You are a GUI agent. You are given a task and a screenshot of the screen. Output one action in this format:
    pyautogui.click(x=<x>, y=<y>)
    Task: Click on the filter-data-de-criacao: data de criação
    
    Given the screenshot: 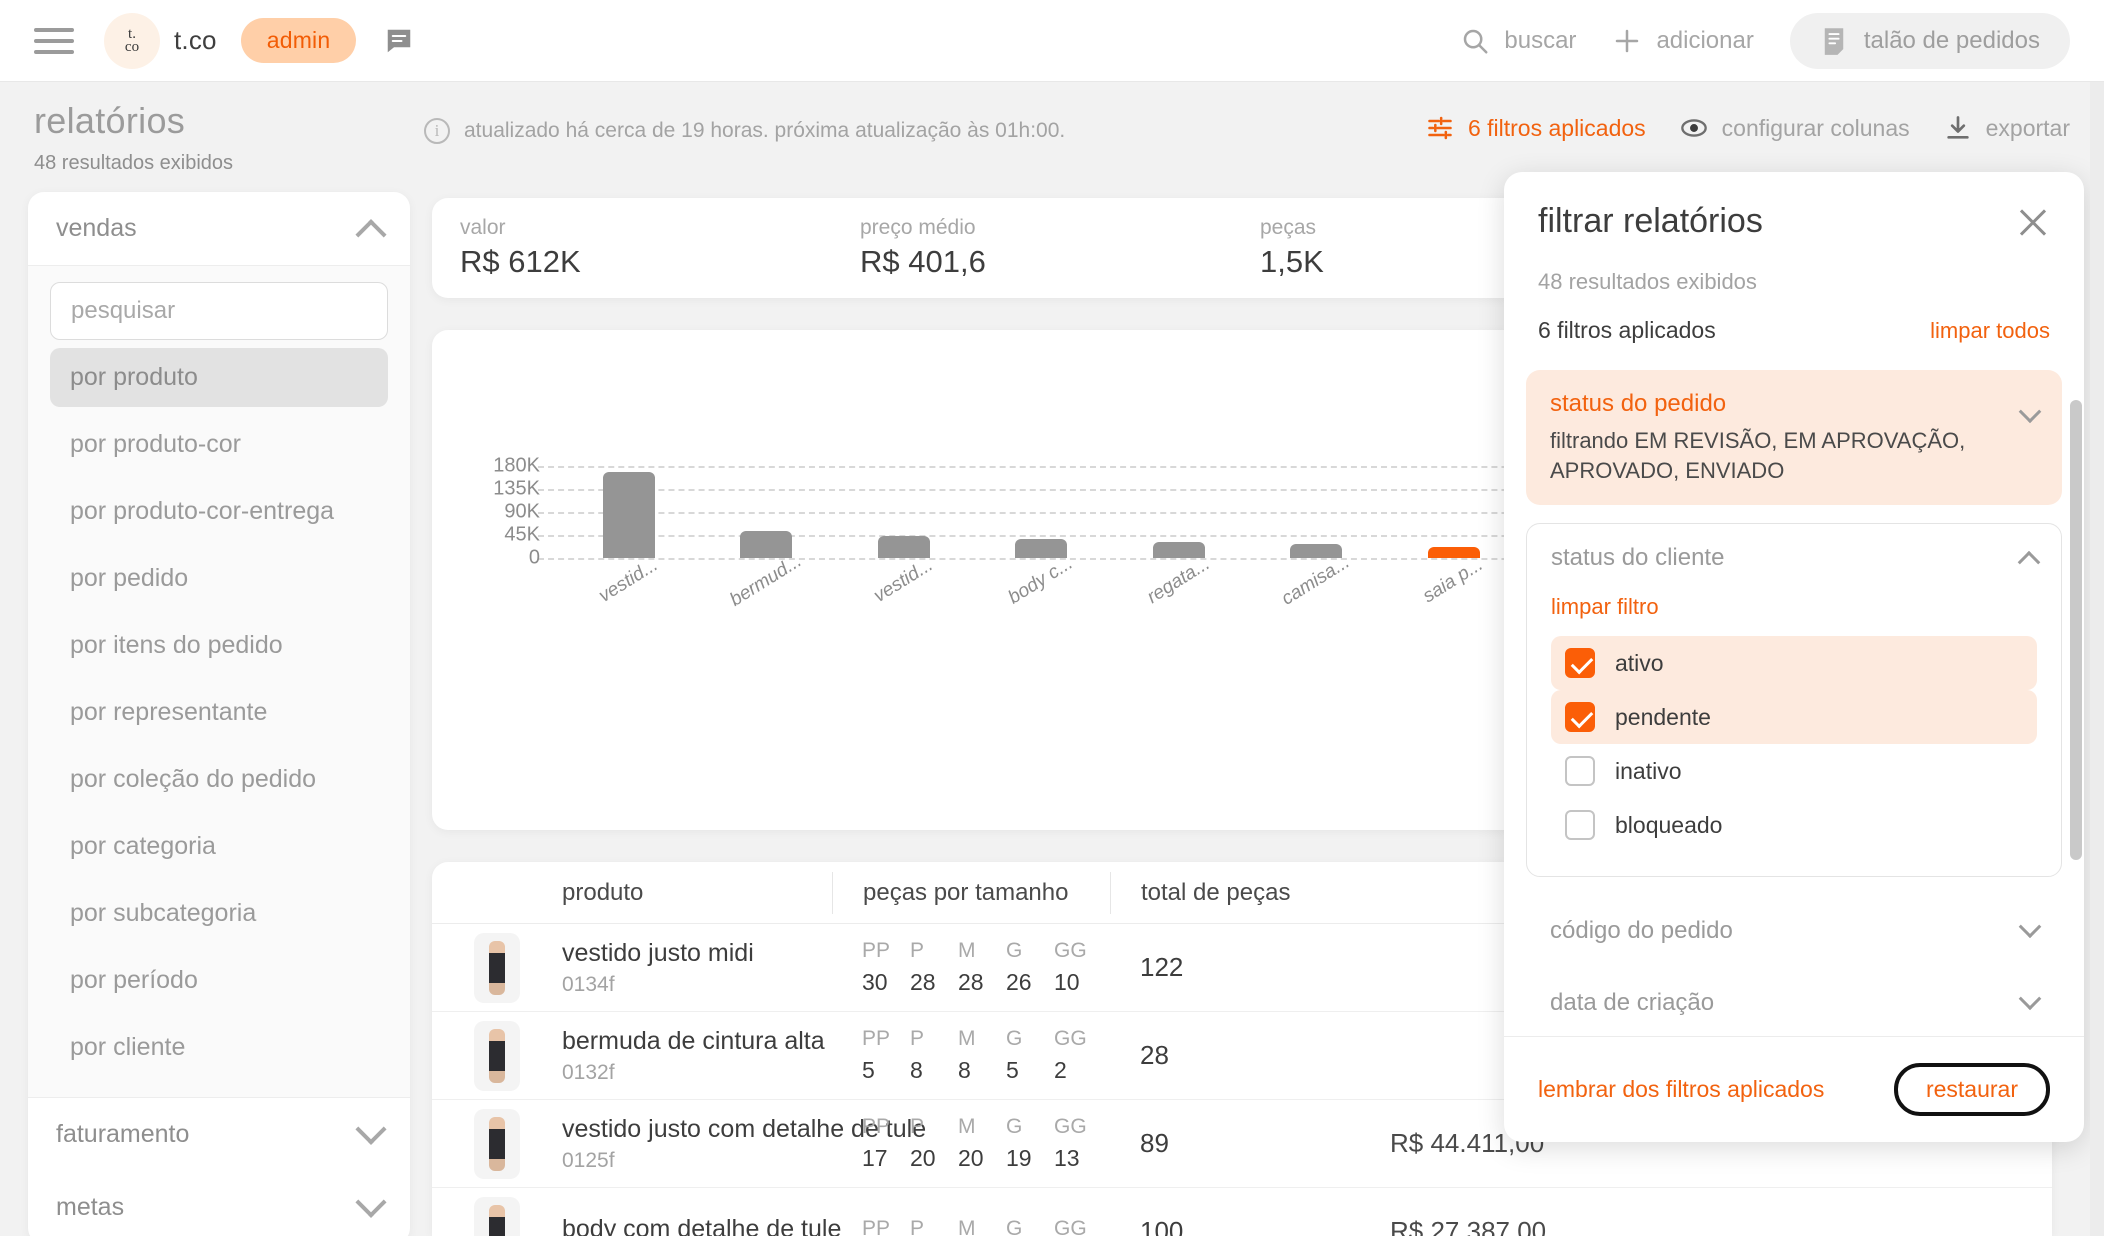 What is the action you would take?
    pyautogui.click(x=1794, y=1001)
    